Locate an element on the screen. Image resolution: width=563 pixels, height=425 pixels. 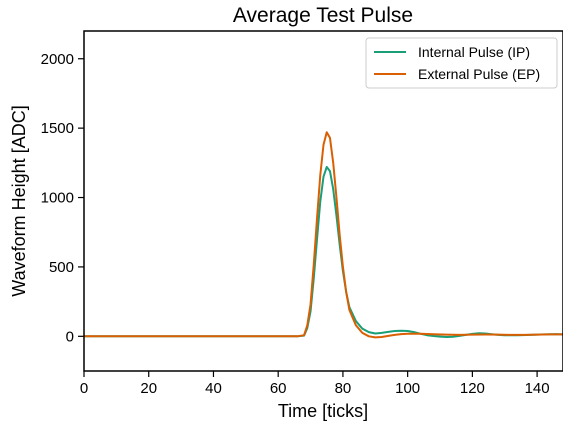
y-tick-label: 1500 is located at coordinates (57, 128).